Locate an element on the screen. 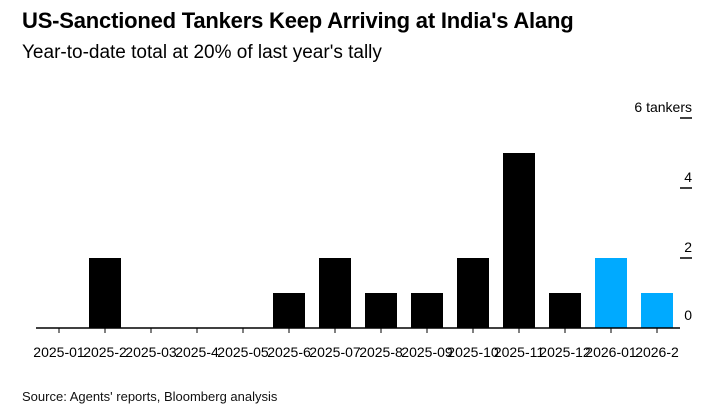  x-label-2025-8: 2025-8 is located at coordinates (381, 352).